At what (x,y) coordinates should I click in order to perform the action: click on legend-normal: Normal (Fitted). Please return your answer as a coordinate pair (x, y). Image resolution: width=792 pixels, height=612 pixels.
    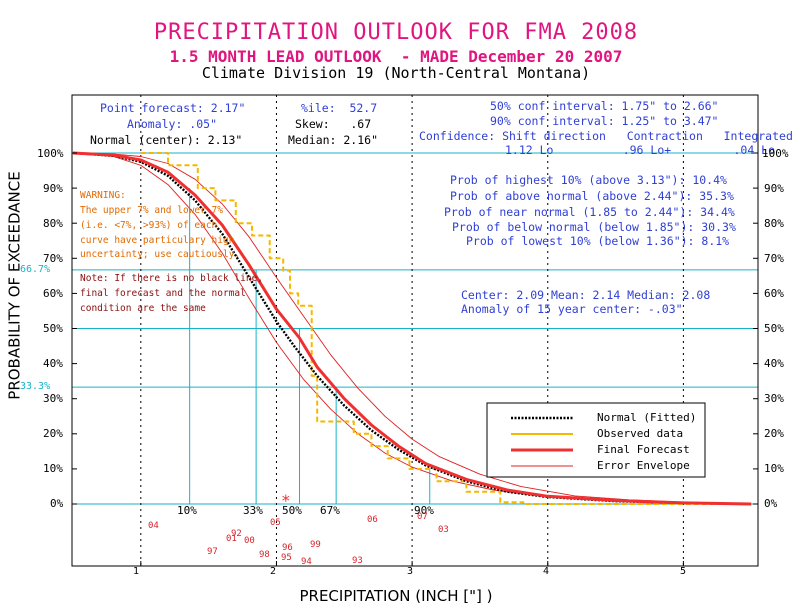
    Looking at the image, I should click on (647, 417).